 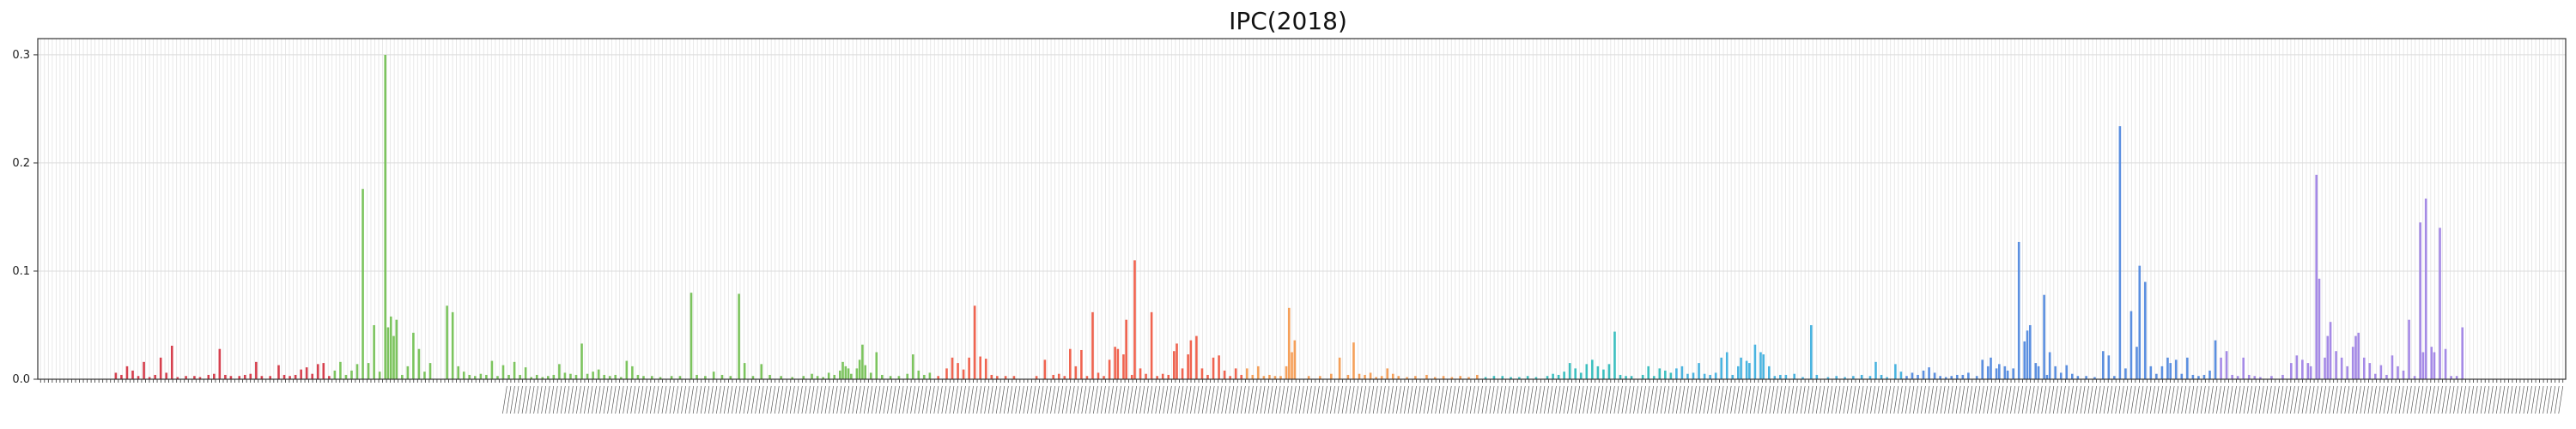 I want to click on y-axis: 0.0 0.1 0.2 0.3, so click(x=25, y=218).